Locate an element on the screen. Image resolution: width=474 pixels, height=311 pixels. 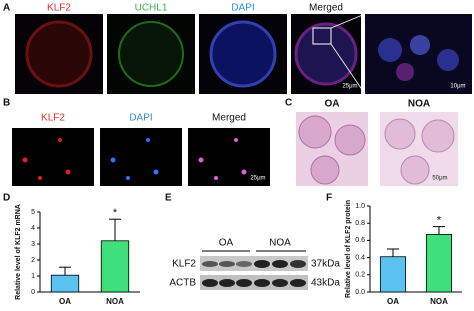
y-axis-label: Relative level of KLF2 protein is located at coordinates (348, 249).